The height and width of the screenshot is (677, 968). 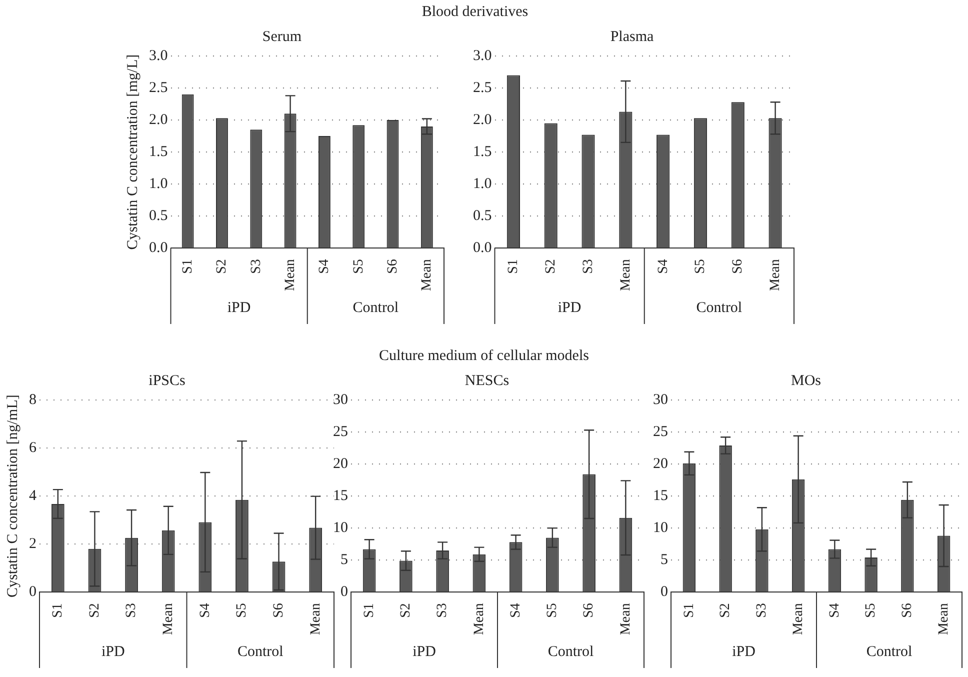 What do you see at coordinates (475, 12) in the screenshot?
I see `text: Blood derivatives` at bounding box center [475, 12].